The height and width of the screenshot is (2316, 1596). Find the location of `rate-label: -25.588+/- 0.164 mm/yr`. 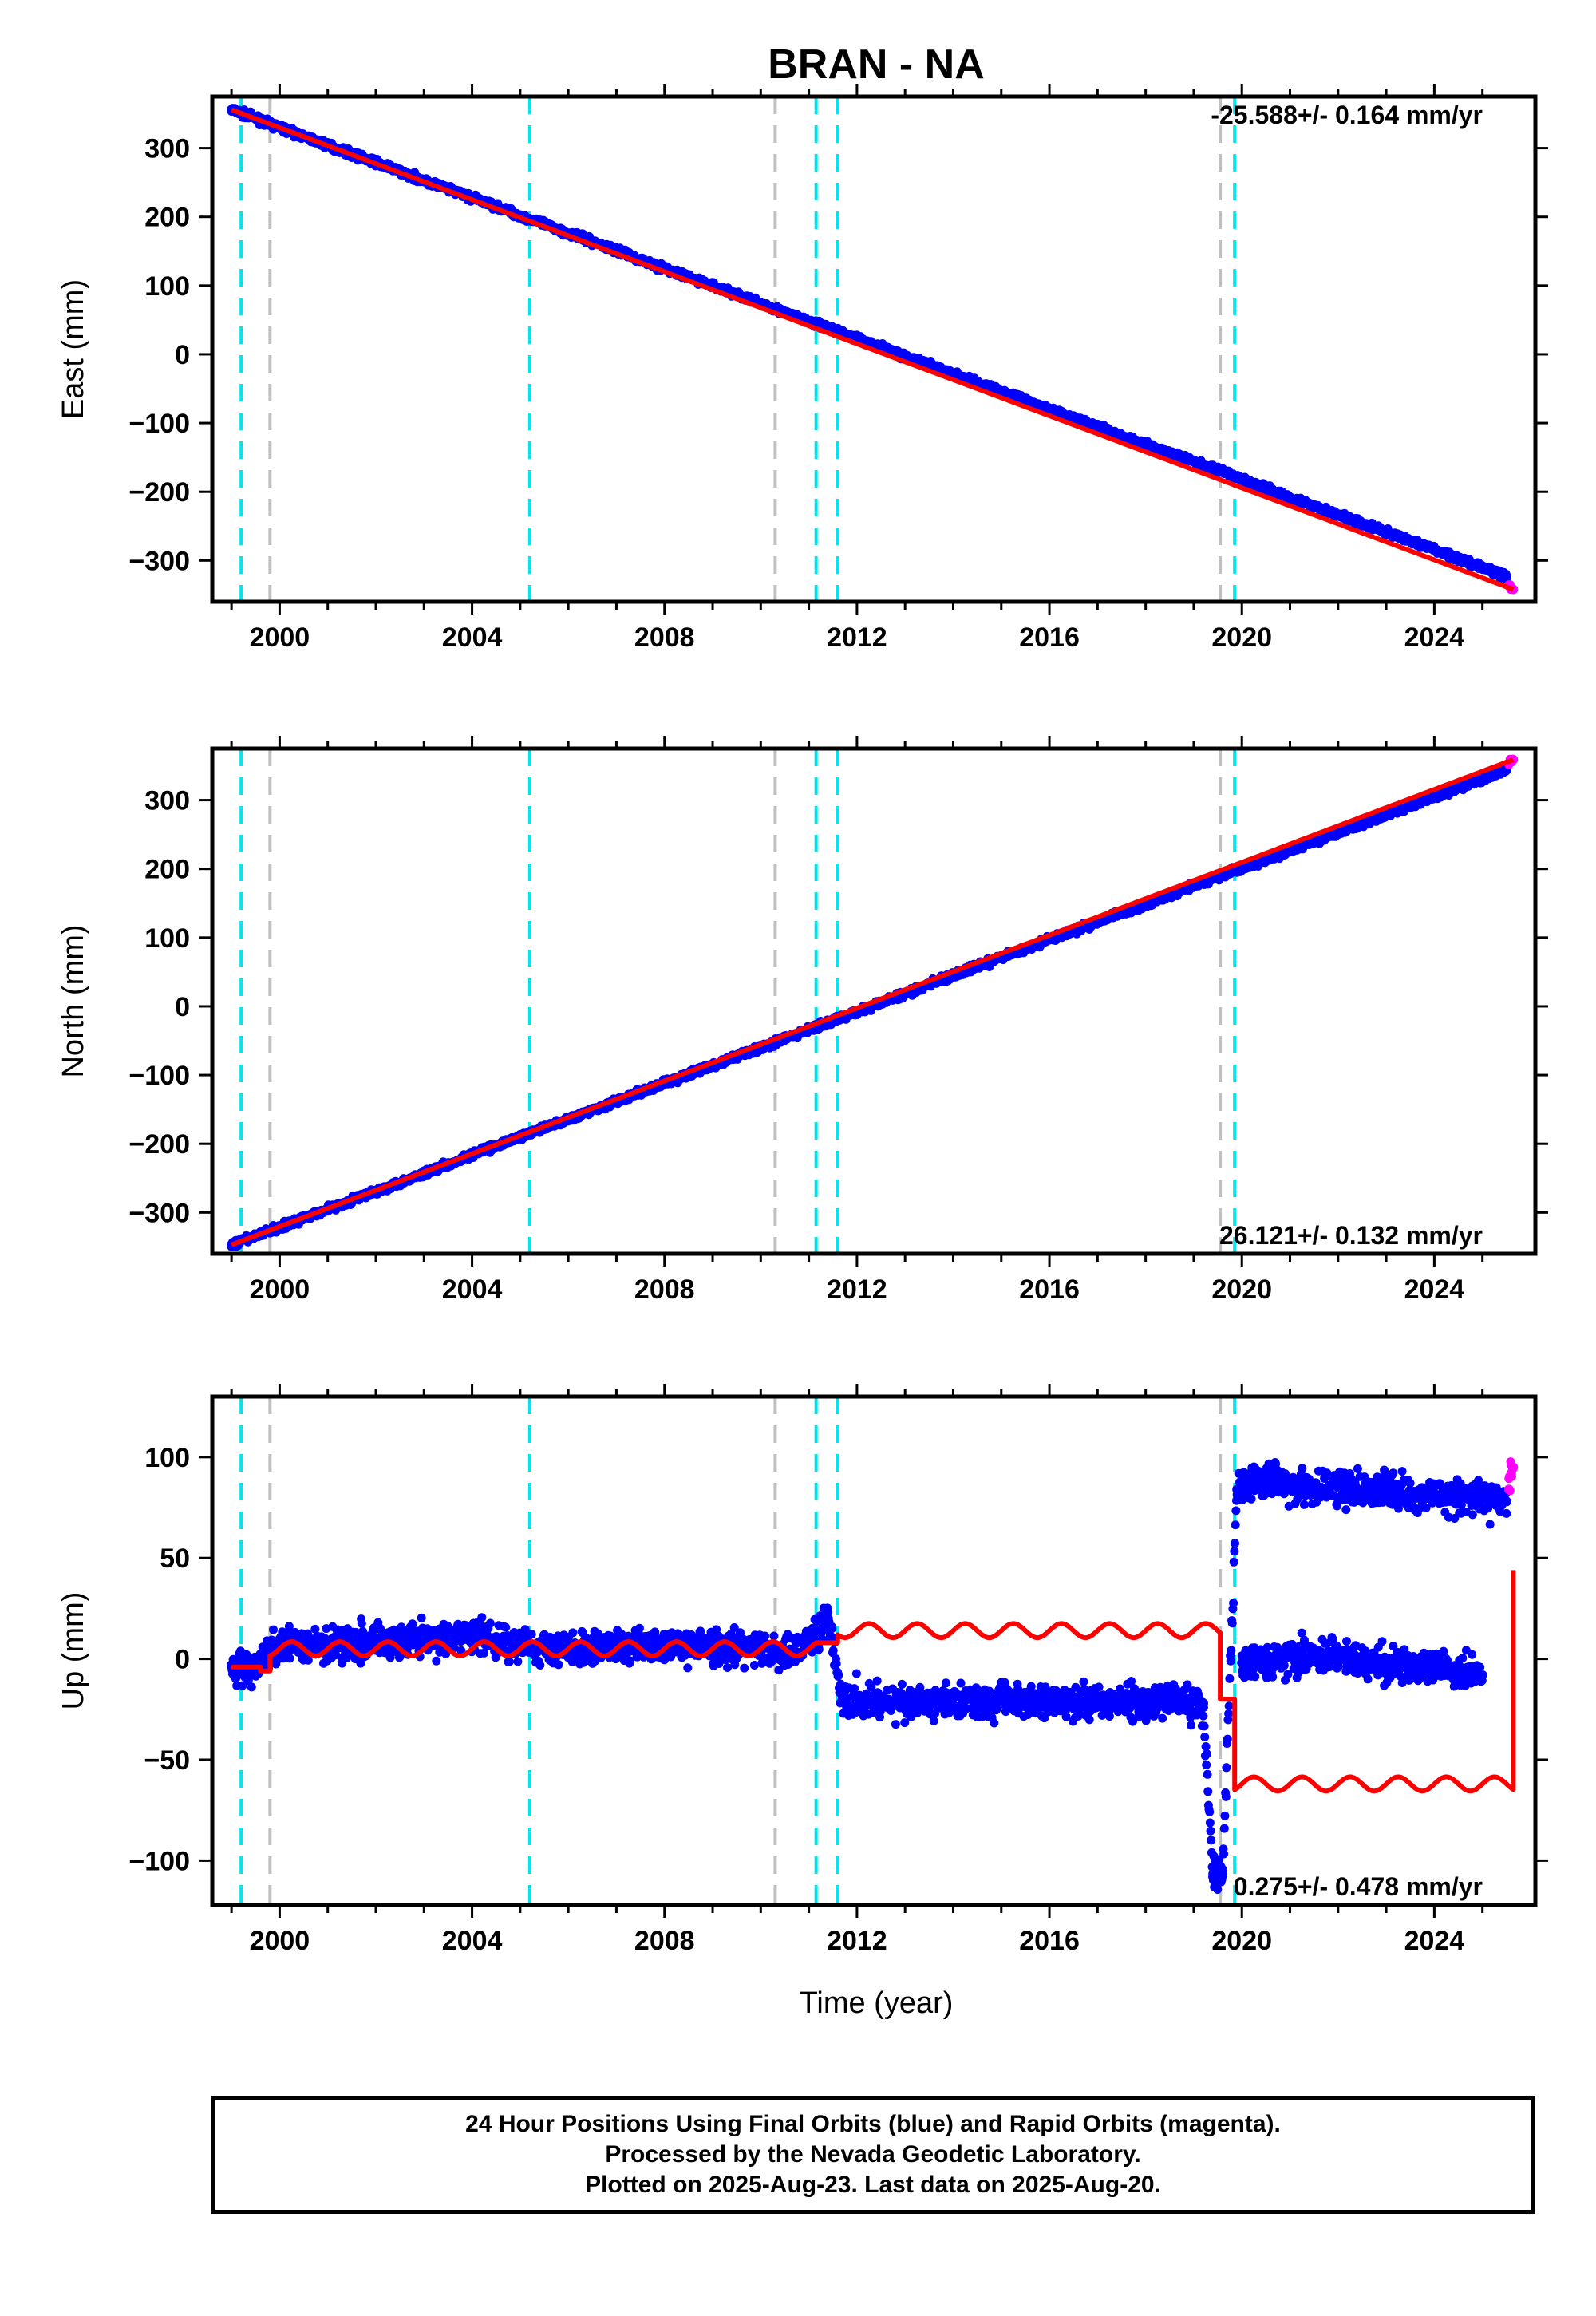

rate-label: -25.588+/- 0.164 mm/yr is located at coordinates (1347, 115).